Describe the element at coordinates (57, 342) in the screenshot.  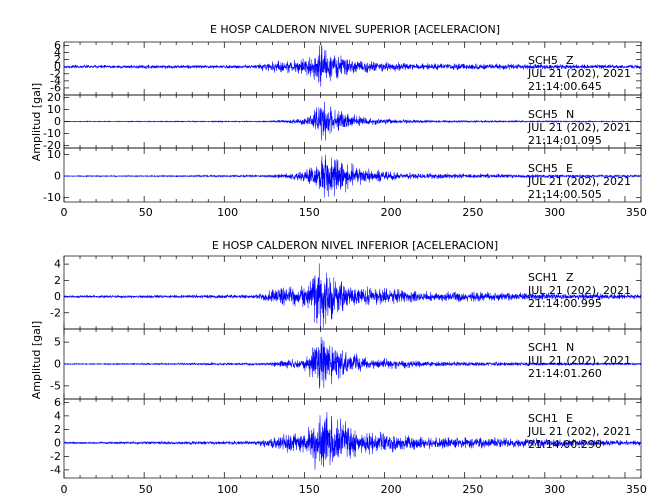
I see `y-tick-label: 5` at that location.